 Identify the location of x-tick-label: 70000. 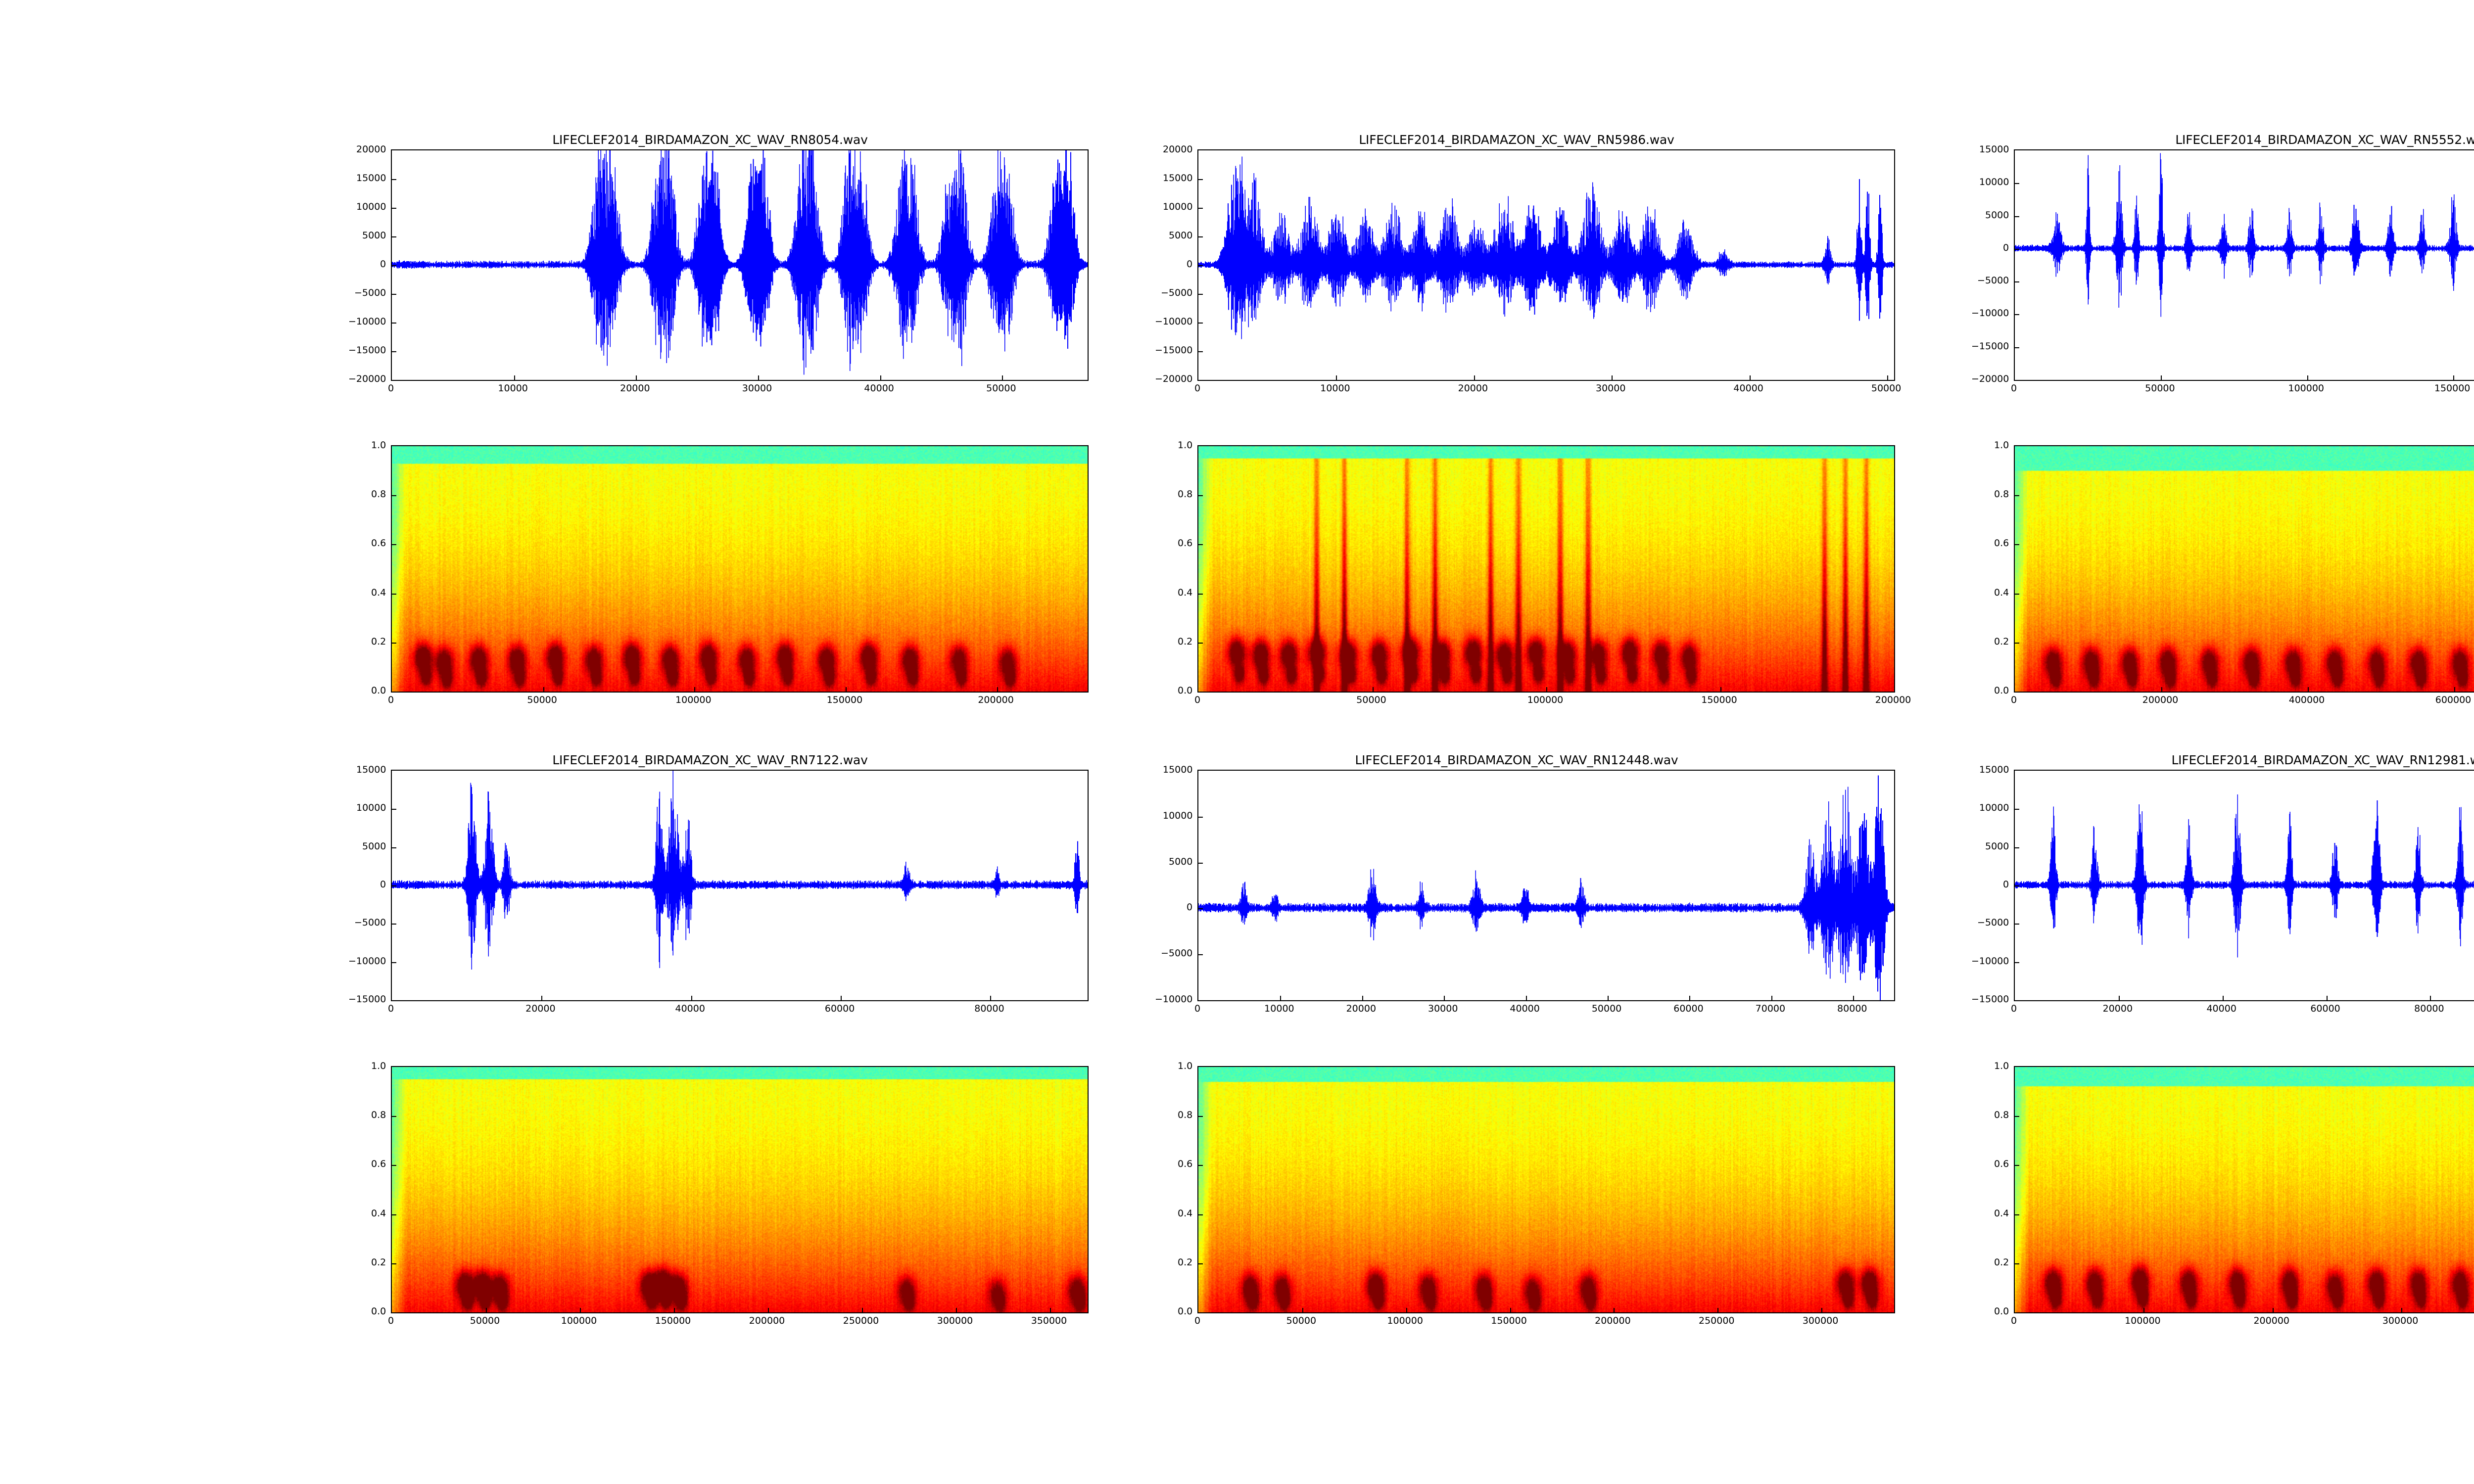
(1771, 1008).